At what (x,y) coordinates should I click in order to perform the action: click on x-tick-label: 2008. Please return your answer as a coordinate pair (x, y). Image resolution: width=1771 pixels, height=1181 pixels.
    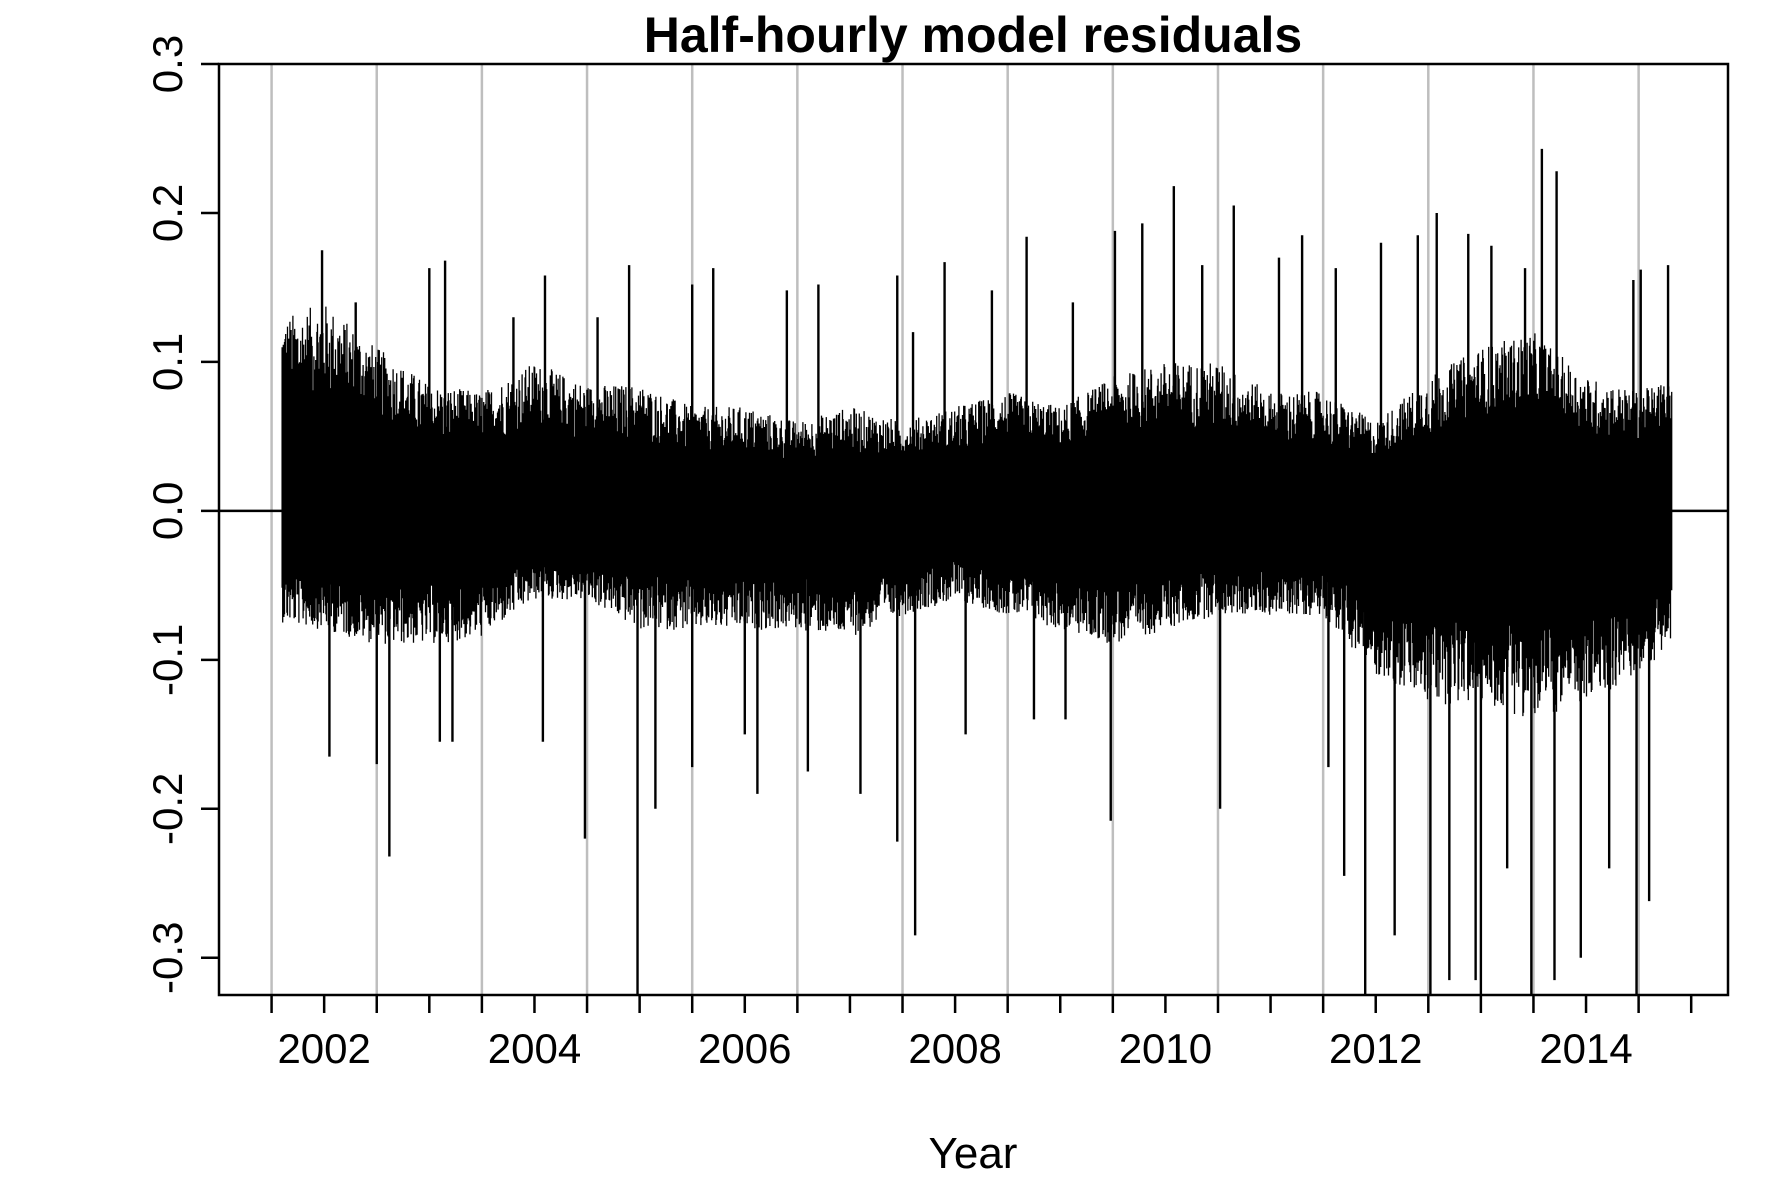
    Looking at the image, I should click on (954, 1048).